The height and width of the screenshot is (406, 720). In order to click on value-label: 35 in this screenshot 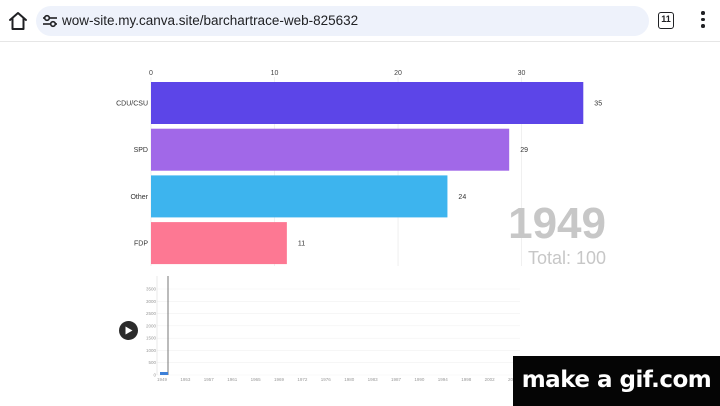, I will do `click(598, 104)`.